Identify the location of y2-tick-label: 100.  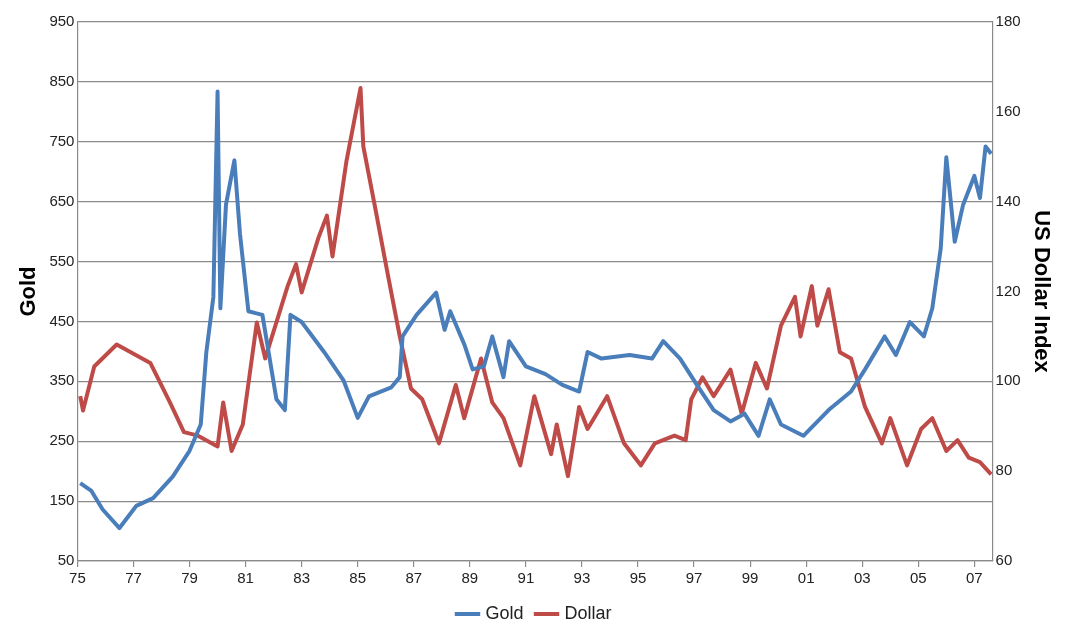
(1008, 380).